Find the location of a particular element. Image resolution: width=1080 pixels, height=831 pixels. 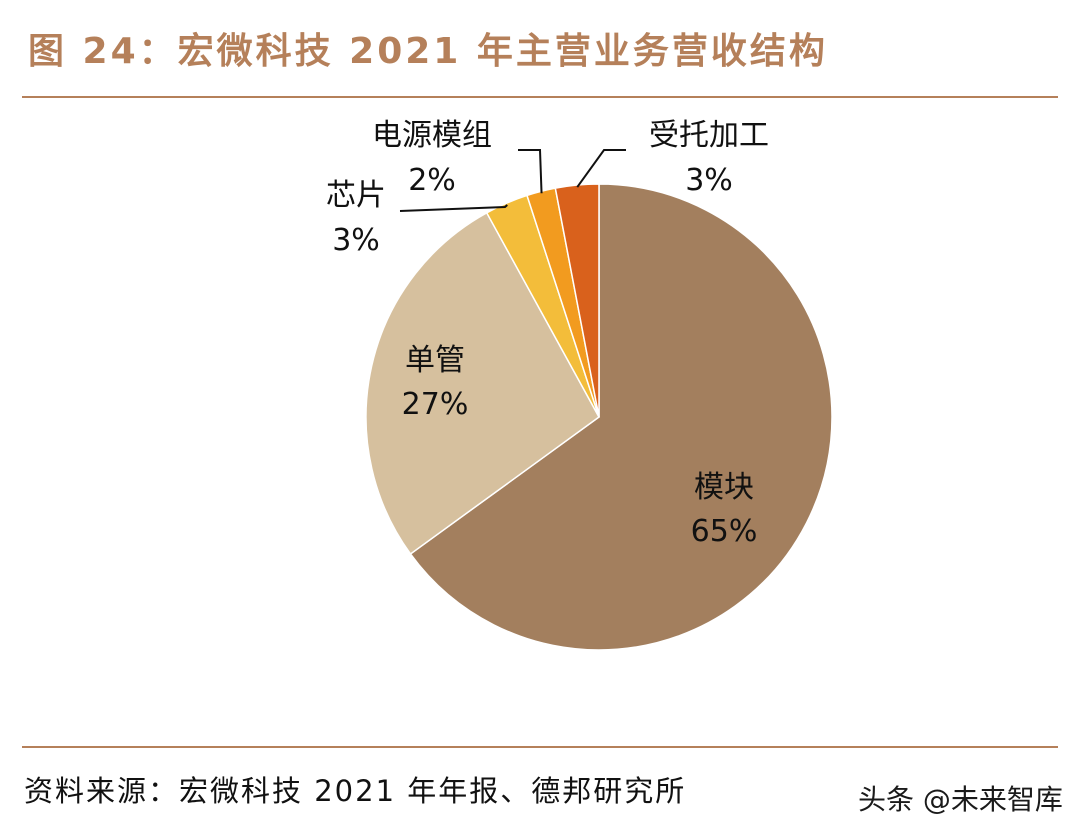

chart-title: 图 24：宏微科技 2021 年主营业务营收结构 is located at coordinates (428, 51).